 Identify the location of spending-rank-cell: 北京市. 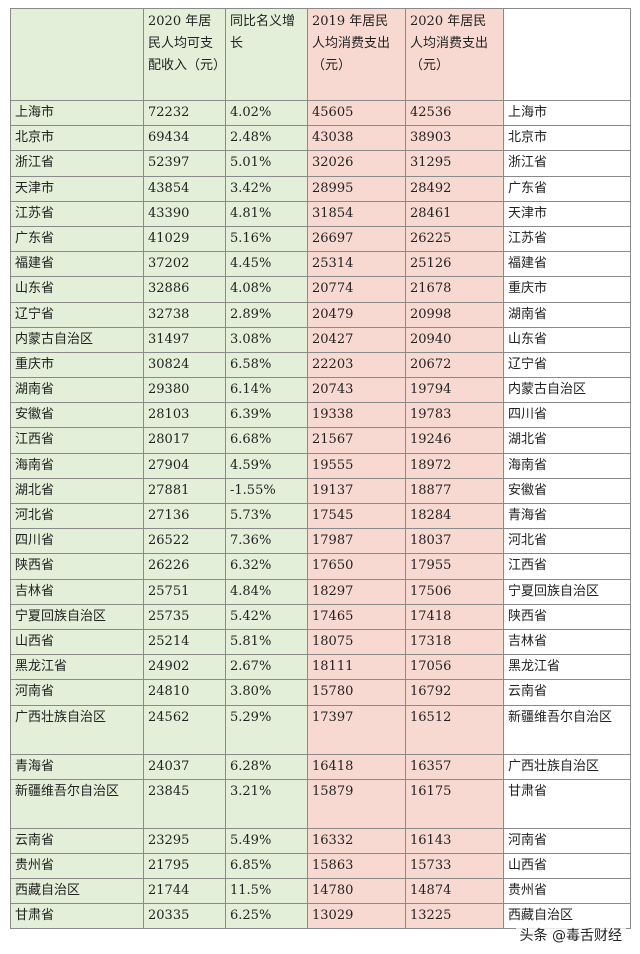
(567, 138).